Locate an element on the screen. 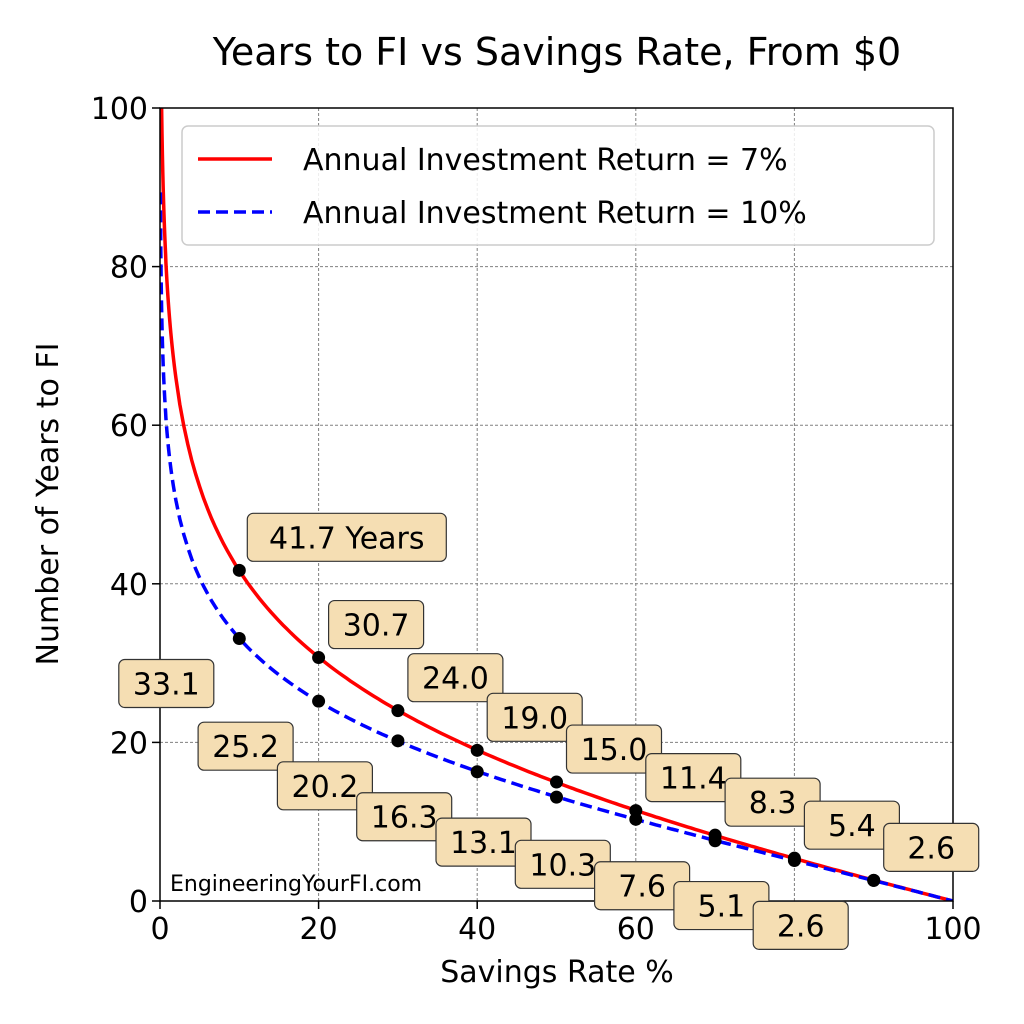  x-axis-label: Savings Rate % is located at coordinates (557, 972).